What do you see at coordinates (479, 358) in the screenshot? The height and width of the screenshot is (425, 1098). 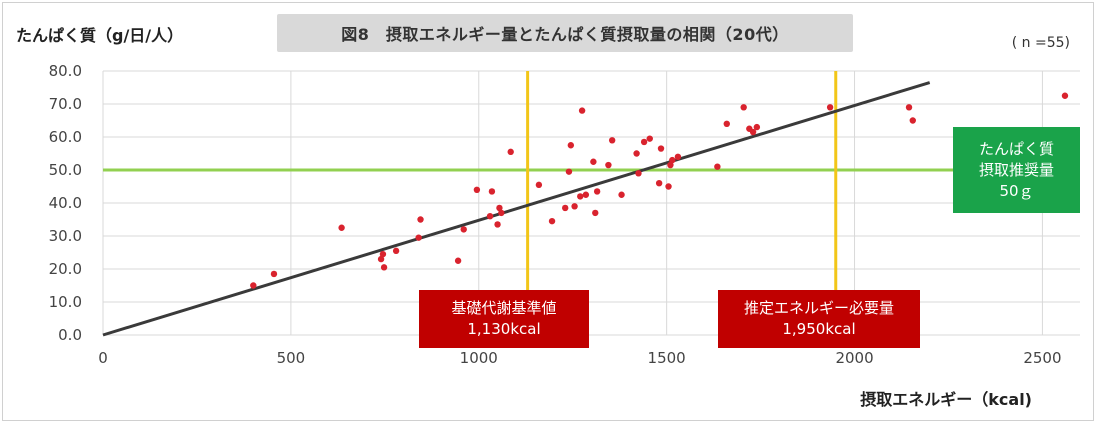 I see `x-tick-label: 1000` at bounding box center [479, 358].